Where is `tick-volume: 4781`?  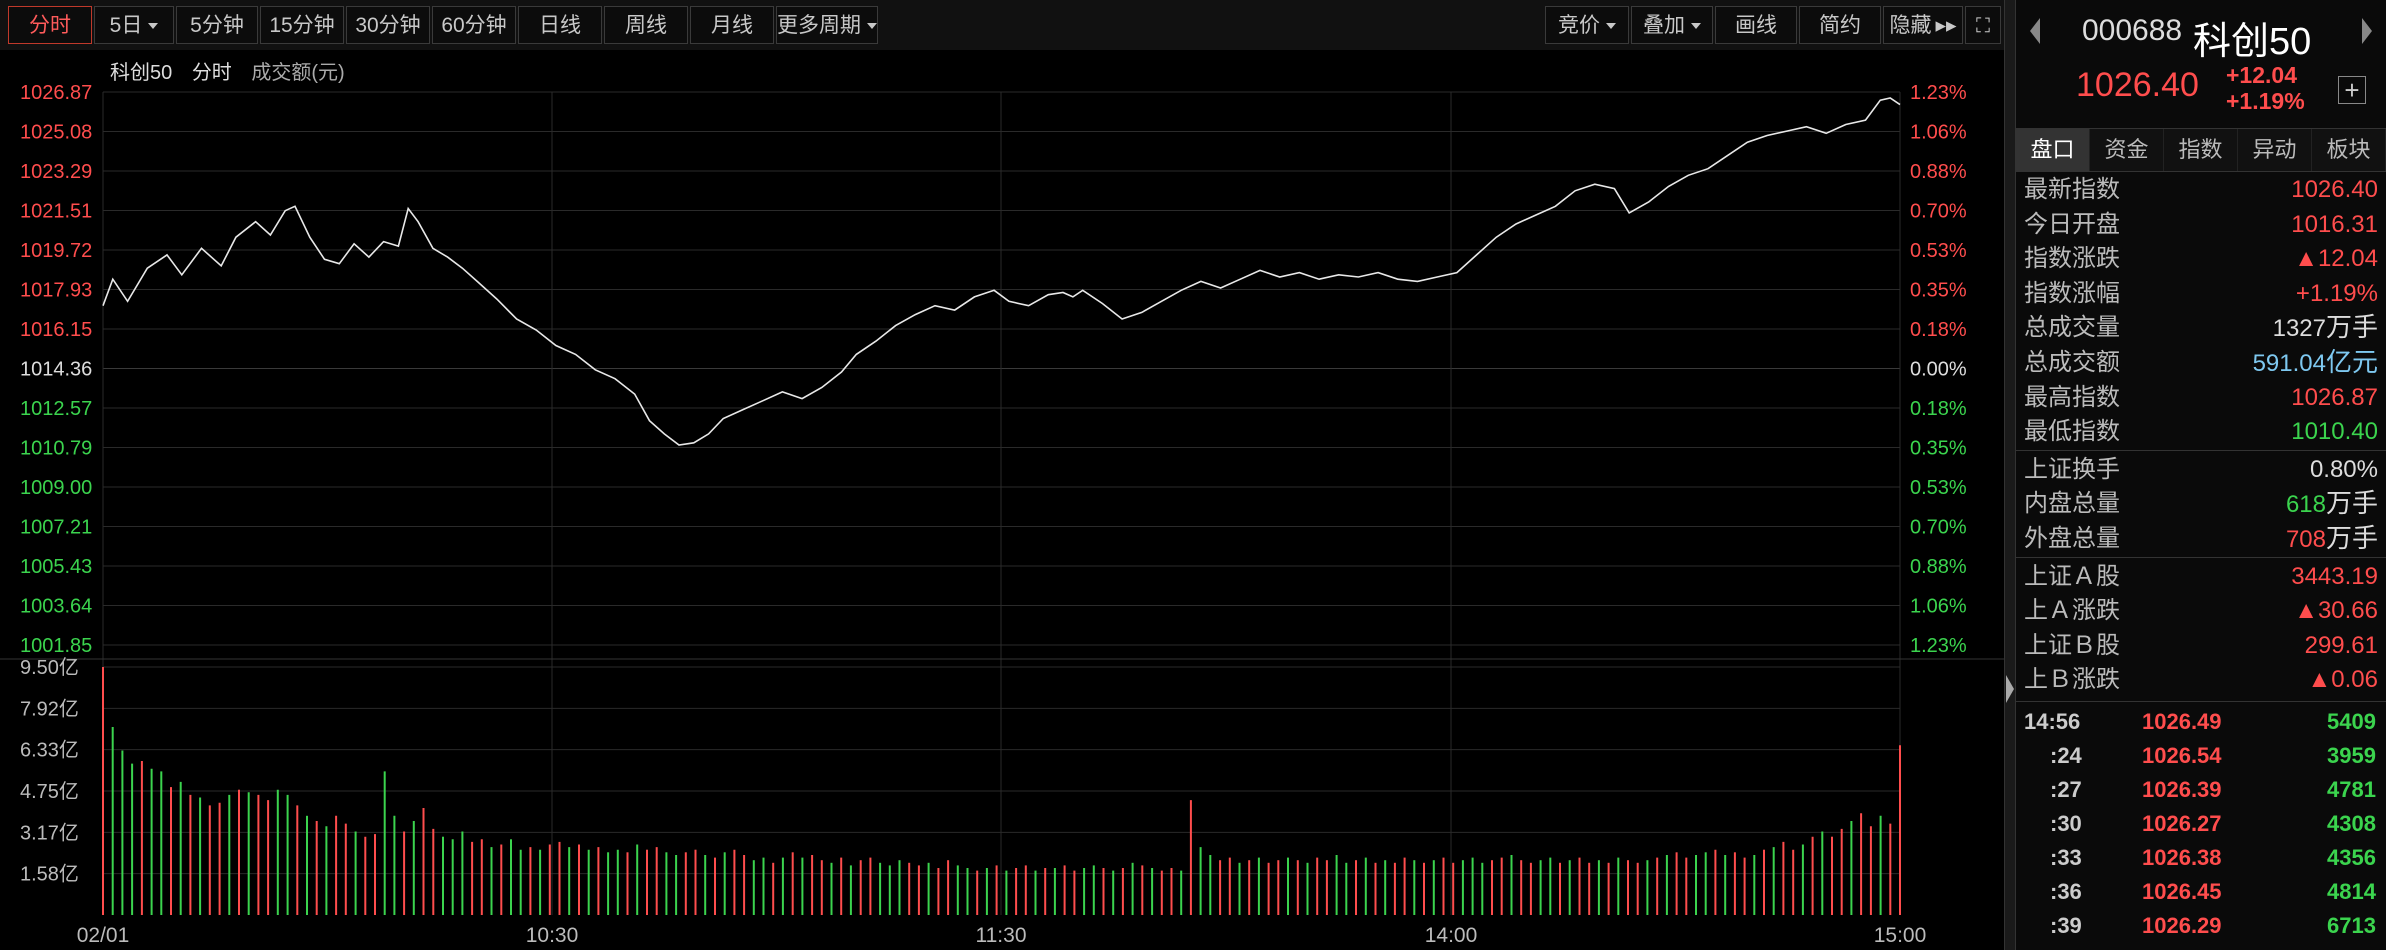
tick-volume: 4781 is located at coordinates (2351, 789).